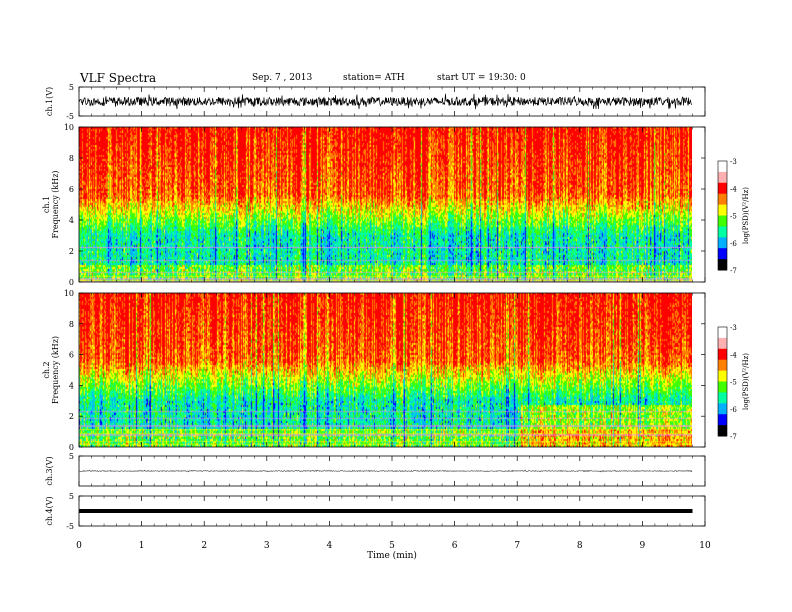 Image resolution: width=792 pixels, height=612 pixels. What do you see at coordinates (71, 220) in the screenshot?
I see `ch1_spec-ytick-label: 4` at bounding box center [71, 220].